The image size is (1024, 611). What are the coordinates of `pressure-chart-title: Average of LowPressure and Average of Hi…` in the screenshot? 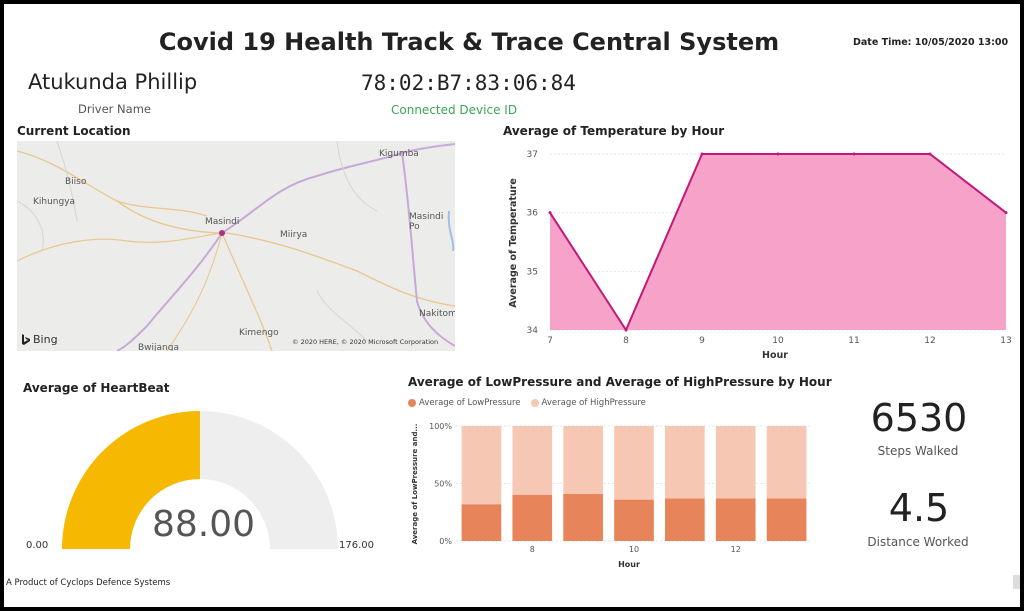 It's located at (620, 382).